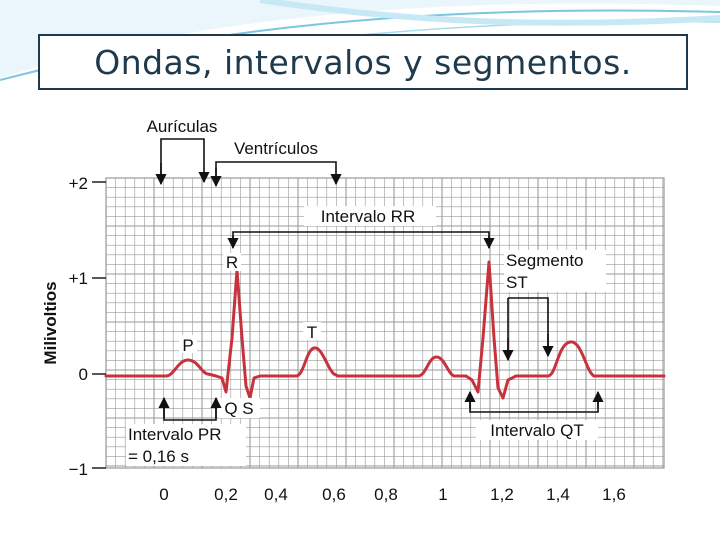  Describe the element at coordinates (175, 434) in the screenshot. I see `label-intervalo-pr: Intervalo PR` at that location.